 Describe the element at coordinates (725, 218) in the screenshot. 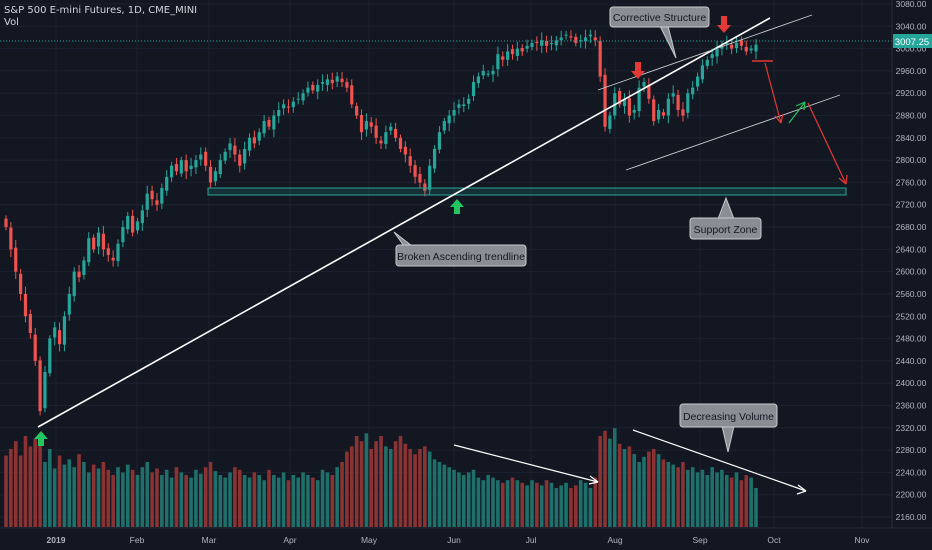

I see `support-zone-callout: Support Zone` at that location.